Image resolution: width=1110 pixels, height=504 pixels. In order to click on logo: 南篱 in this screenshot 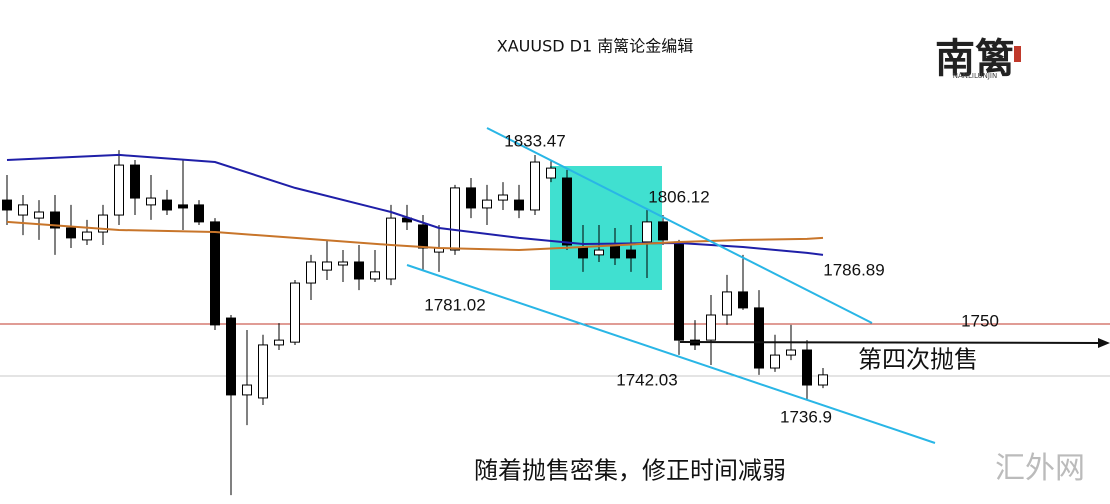, I will do `click(975, 58)`.